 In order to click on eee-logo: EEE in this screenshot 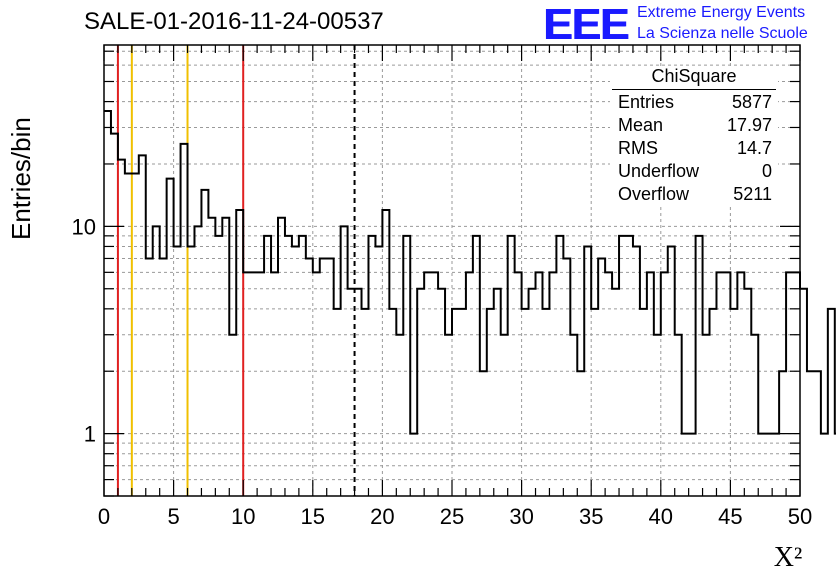, I will do `click(586, 24)`.